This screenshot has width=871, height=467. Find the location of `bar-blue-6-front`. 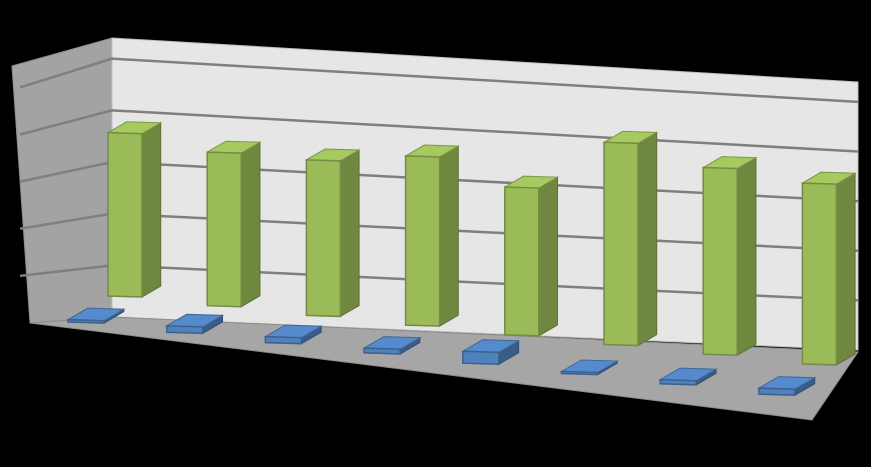

bar-blue-6-front is located at coordinates (579, 373).